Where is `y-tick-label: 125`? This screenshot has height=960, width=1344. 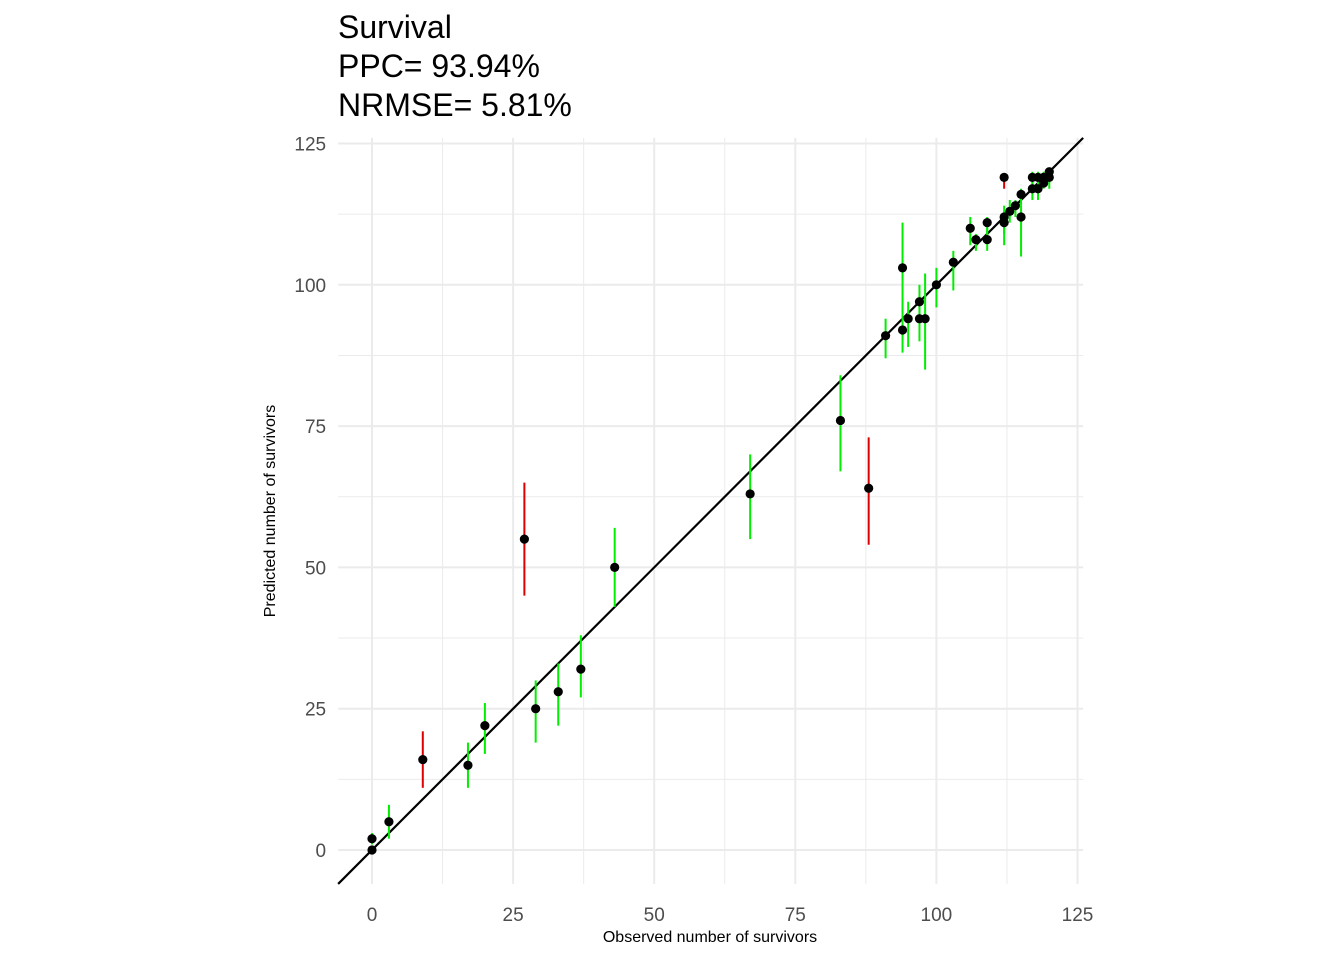
y-tick-label: 125 is located at coordinates (310, 145).